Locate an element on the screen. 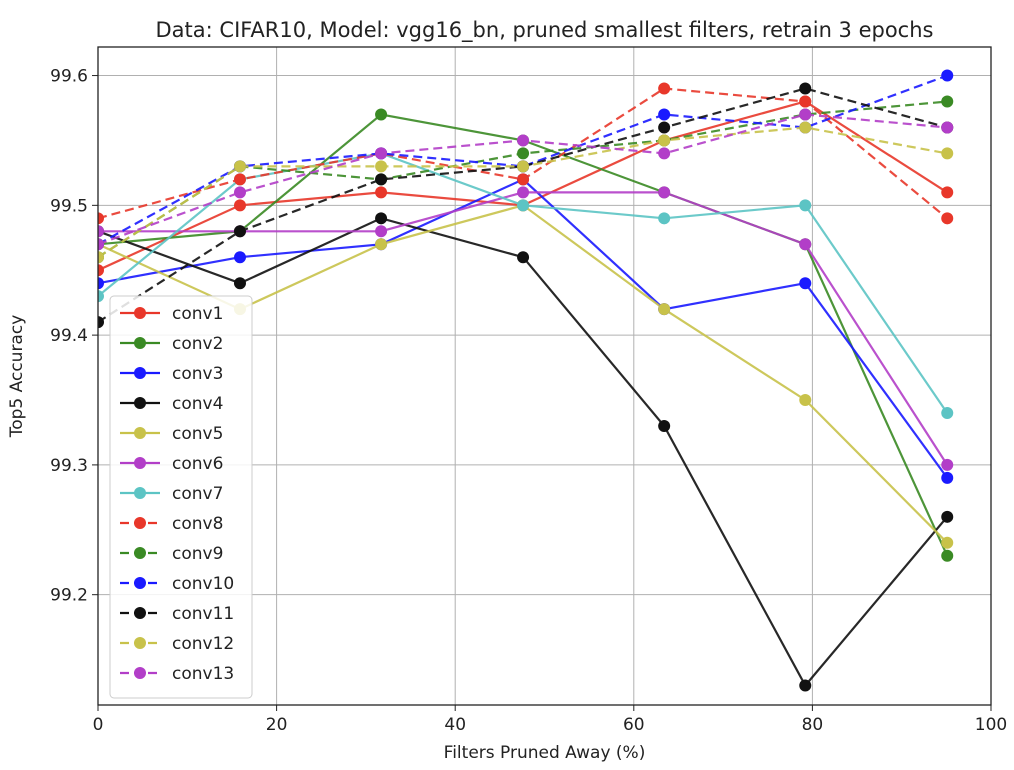  legend-label-conv7: conv7 is located at coordinates (197, 494).